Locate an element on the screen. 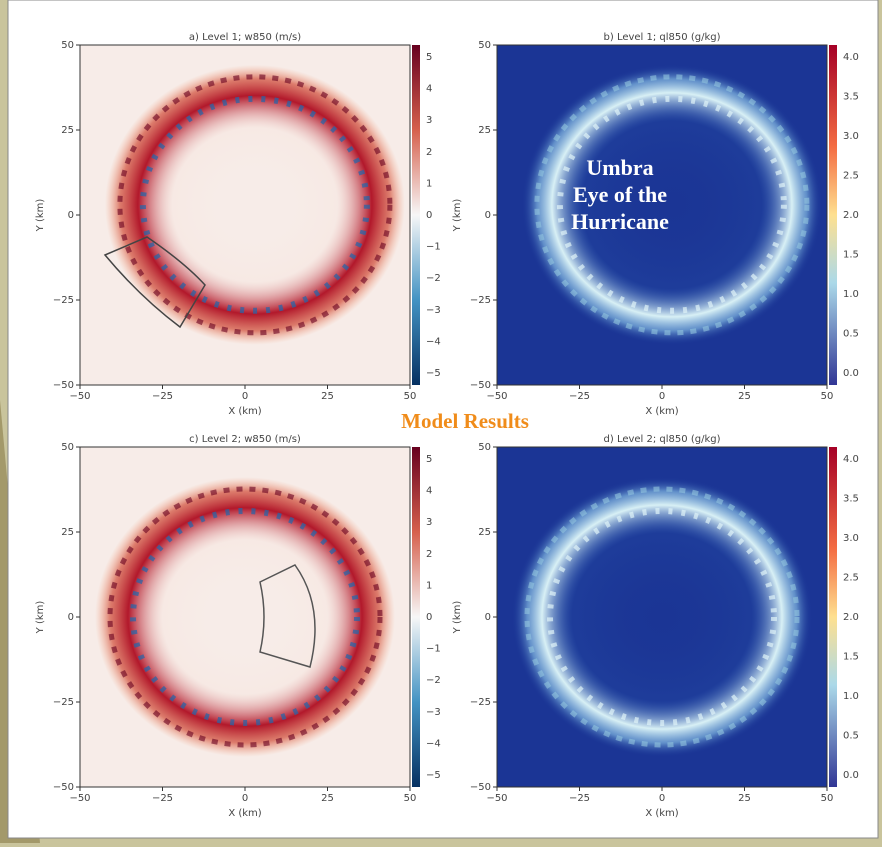 The height and width of the screenshot is (847, 882). panel-title: b) Level 1; ql850 (g/kg) is located at coordinates (662, 37).